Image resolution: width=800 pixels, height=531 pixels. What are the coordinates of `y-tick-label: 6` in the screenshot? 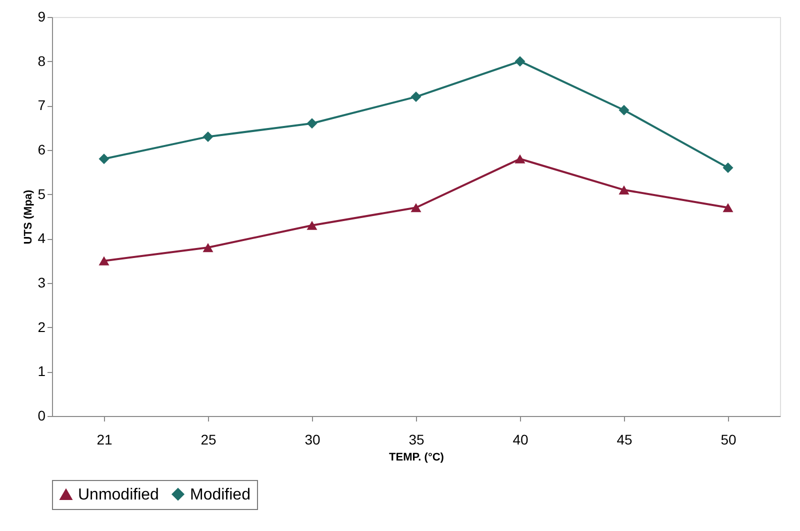 It's located at (42, 150).